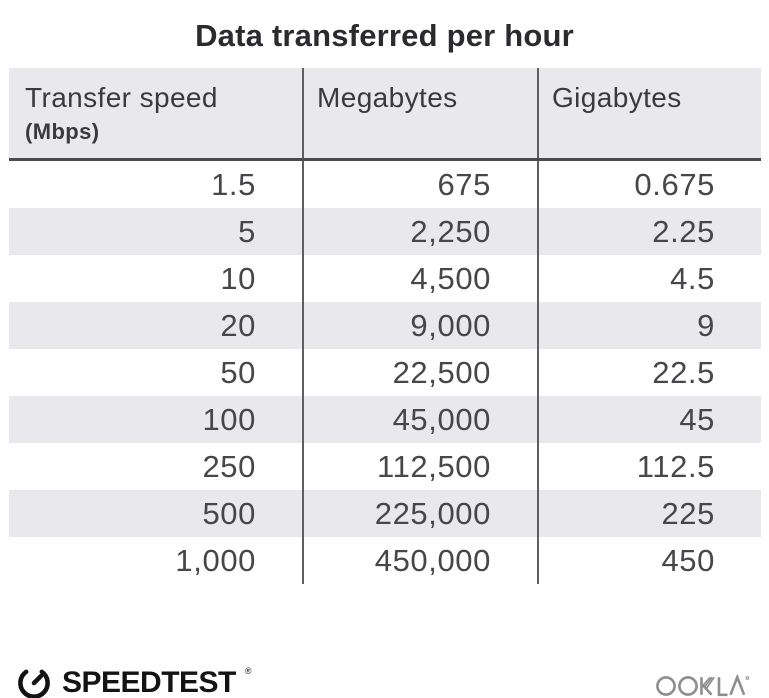  I want to click on cell-gigabytes: 0.675, so click(649, 184).